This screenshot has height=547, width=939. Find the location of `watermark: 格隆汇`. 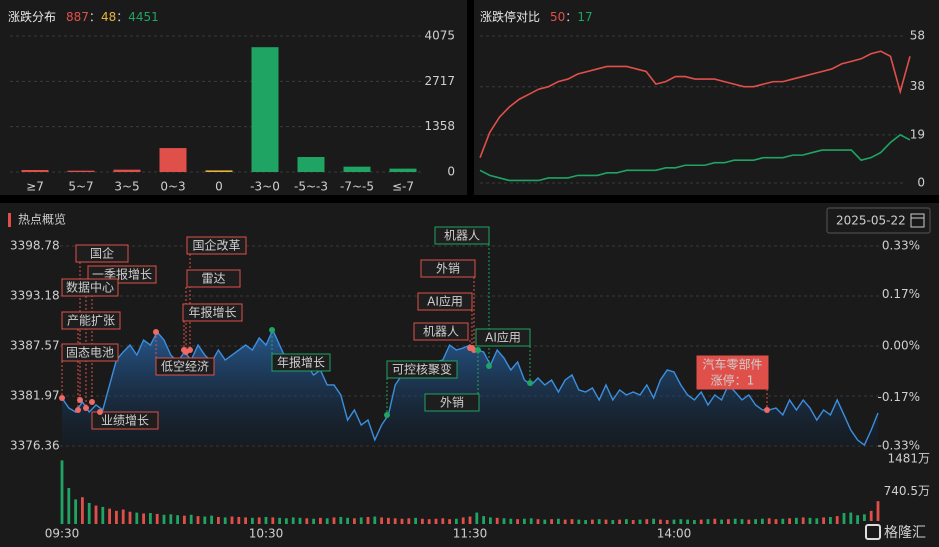

watermark: 格隆汇 is located at coordinates (900, 534).